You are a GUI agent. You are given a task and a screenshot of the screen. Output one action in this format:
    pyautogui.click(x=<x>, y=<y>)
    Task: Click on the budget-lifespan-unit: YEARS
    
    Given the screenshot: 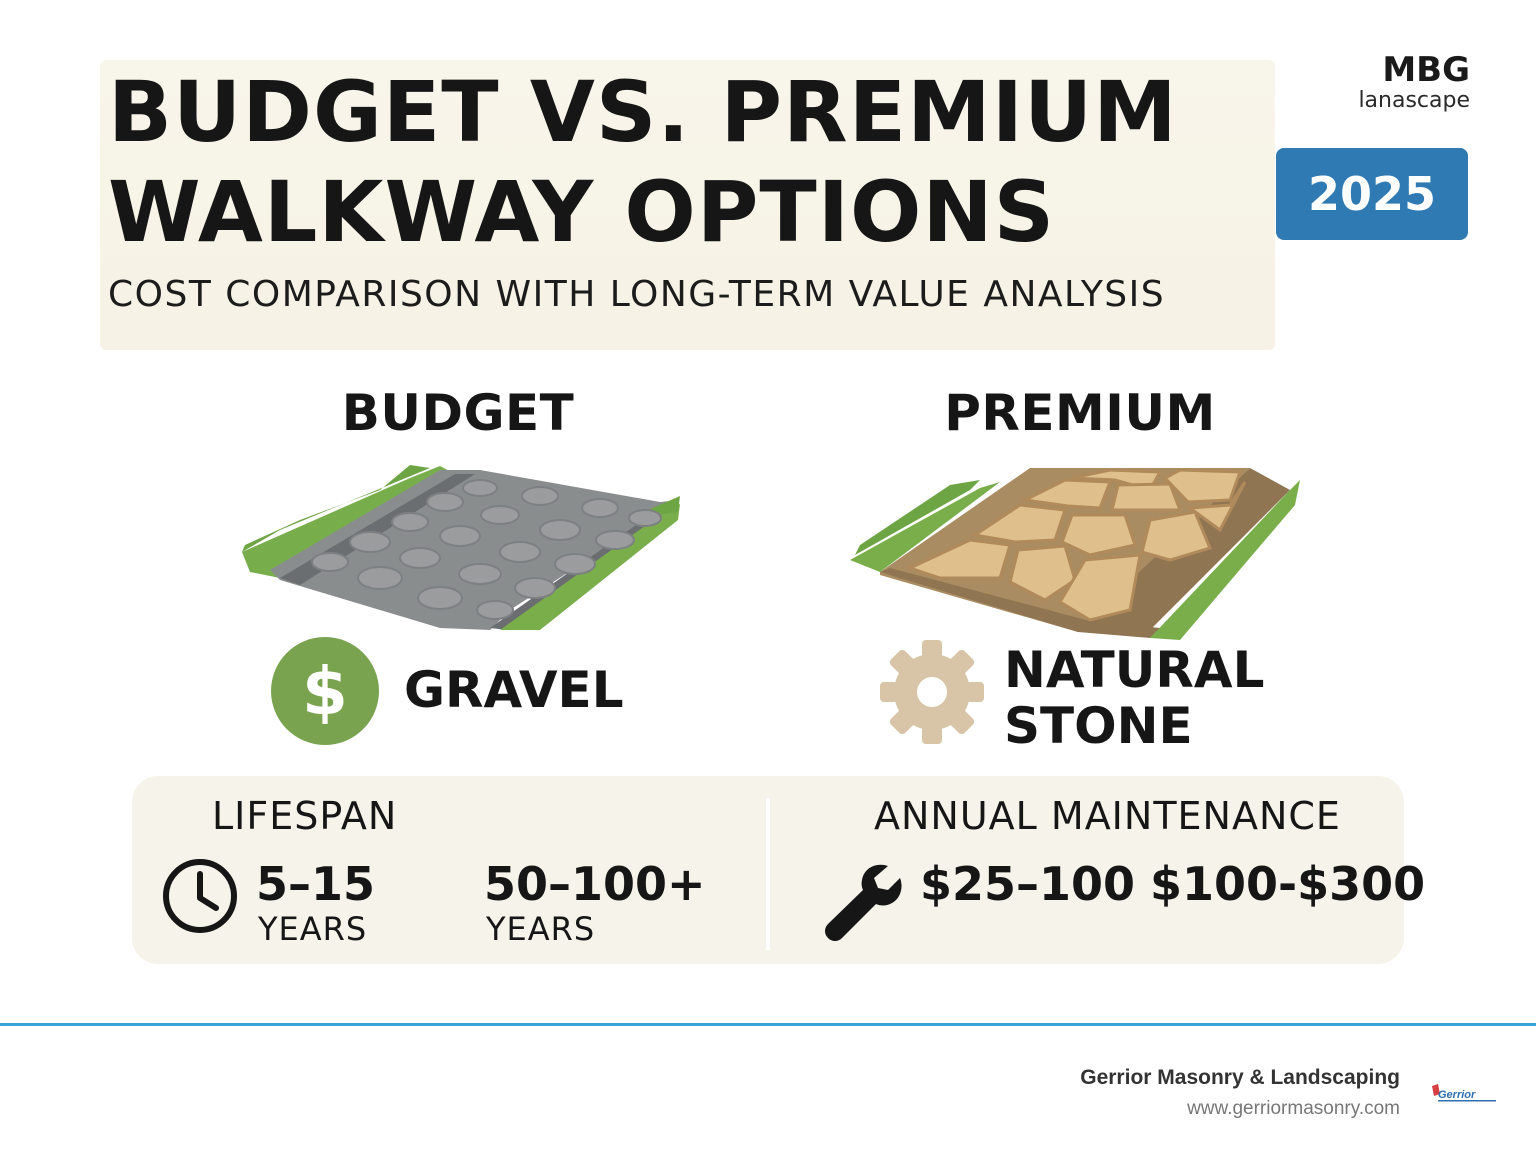 What is the action you would take?
    pyautogui.click(x=313, y=929)
    